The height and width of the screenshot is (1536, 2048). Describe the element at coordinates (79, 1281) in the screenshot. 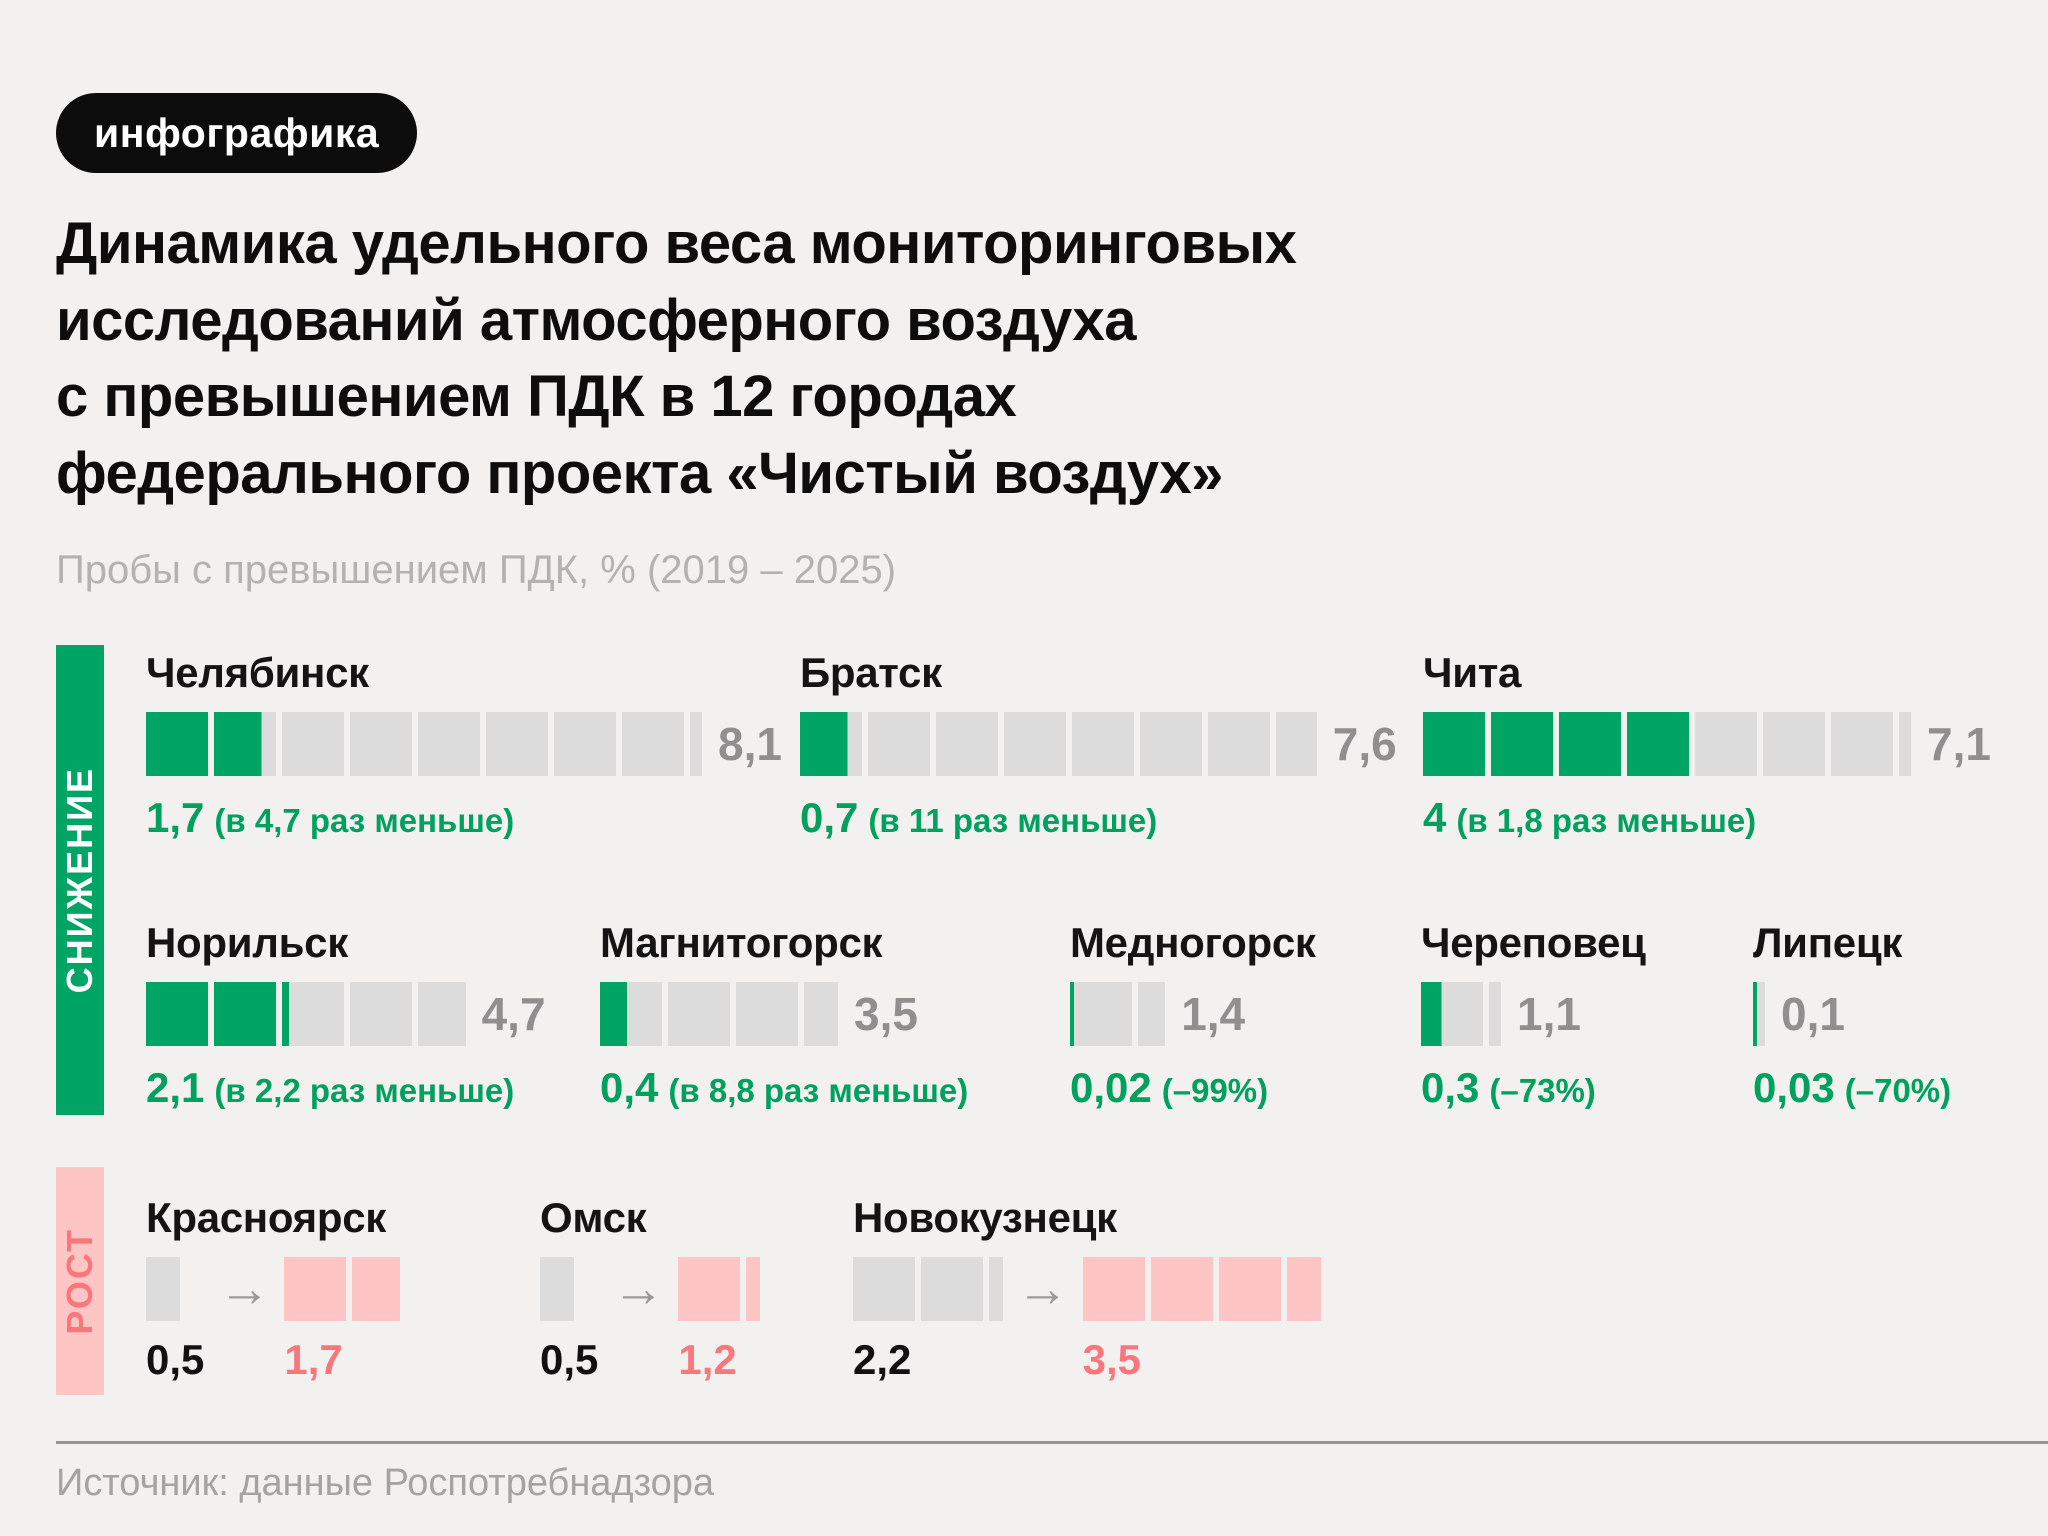

I see `growth-section-label: РОСТ` at that location.